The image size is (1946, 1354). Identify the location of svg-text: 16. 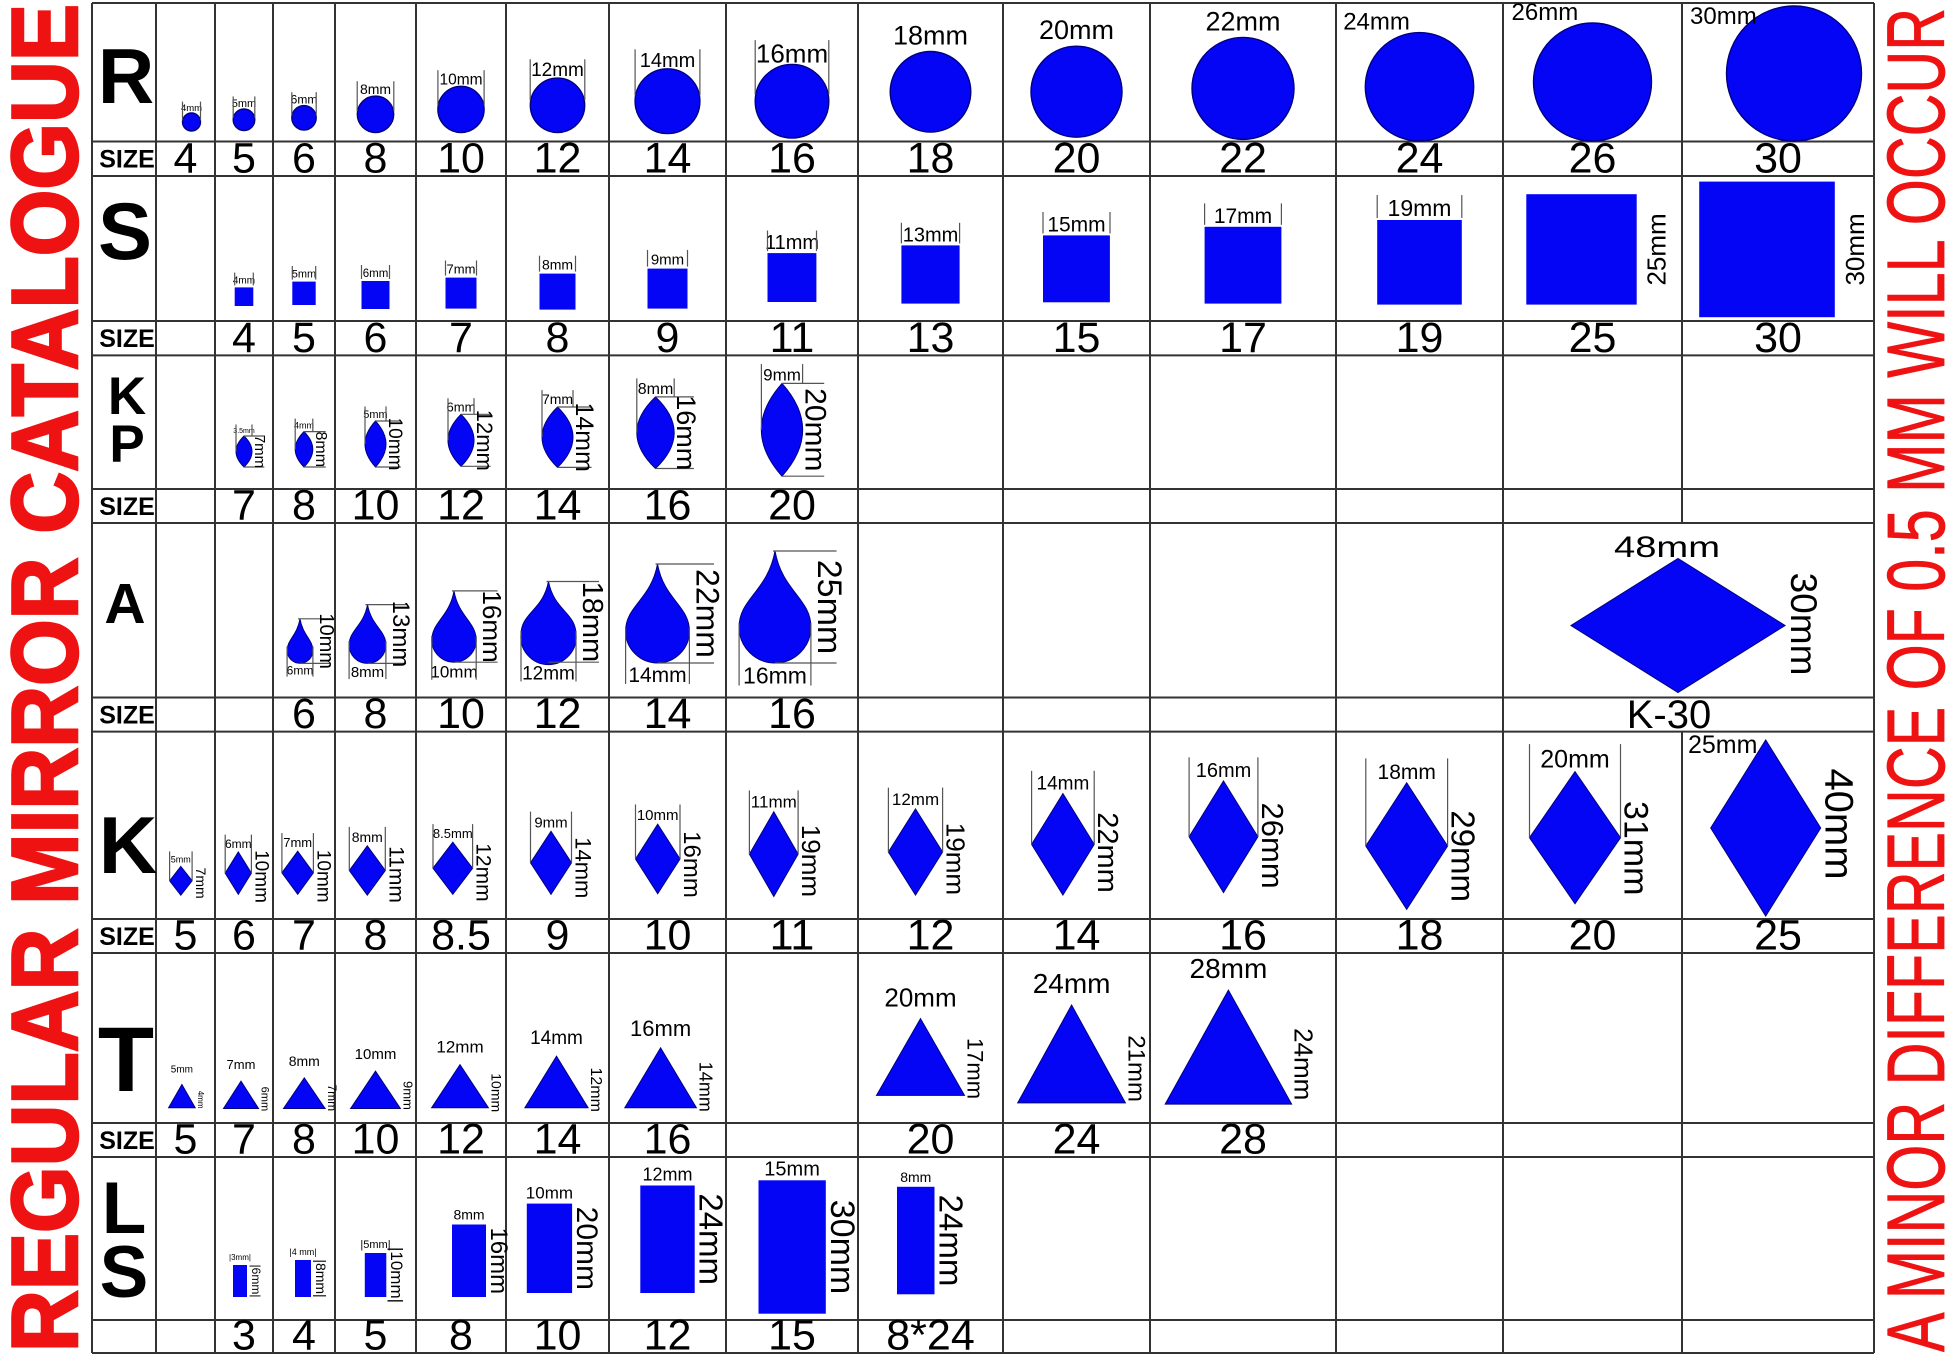
(792, 159).